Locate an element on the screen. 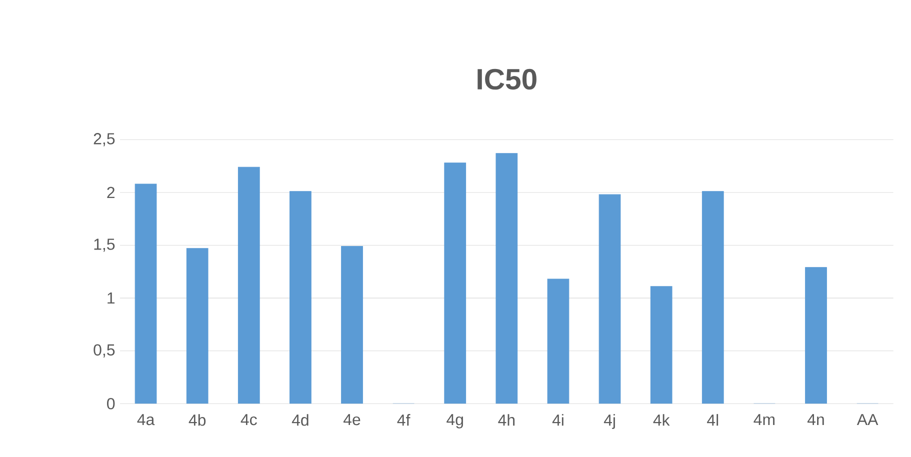 This screenshot has width=911, height=457. x-tick-label: 4j is located at coordinates (609, 421).